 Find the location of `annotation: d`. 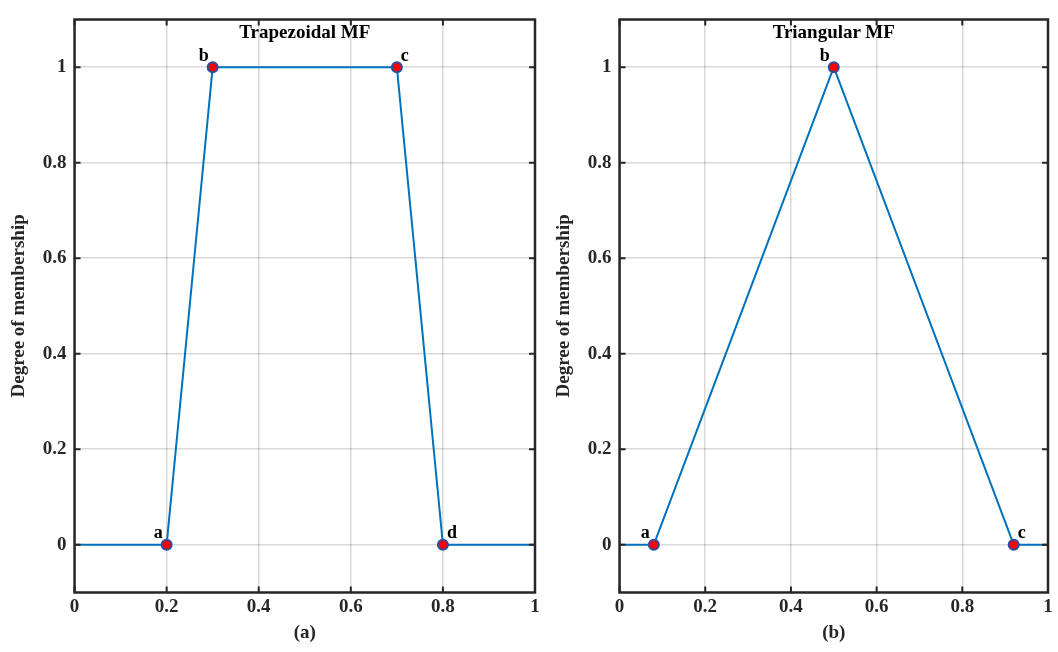

annotation: d is located at coordinates (451, 532).